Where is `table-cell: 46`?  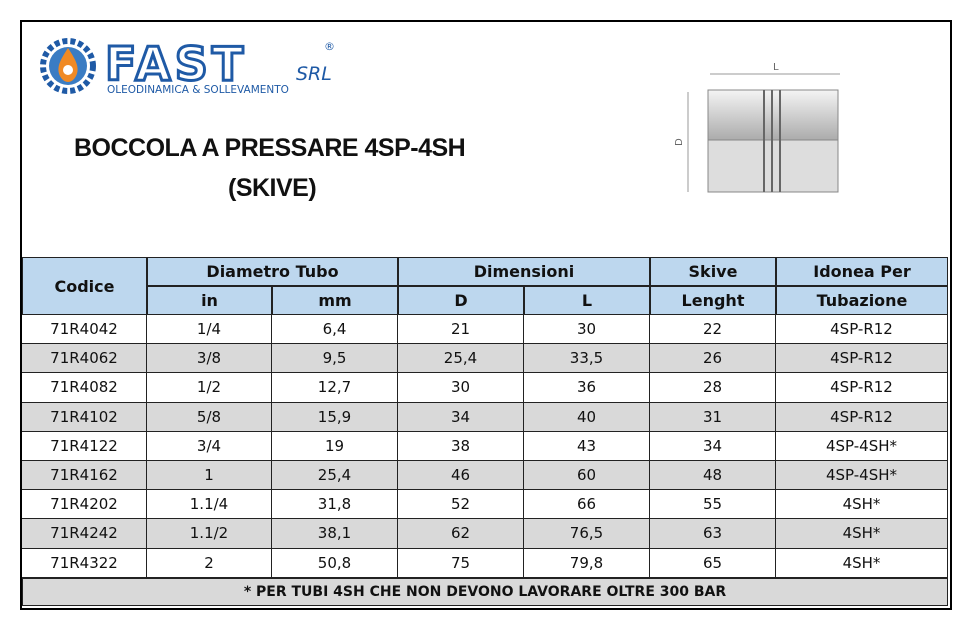
table-cell: 46 is located at coordinates (461, 476).